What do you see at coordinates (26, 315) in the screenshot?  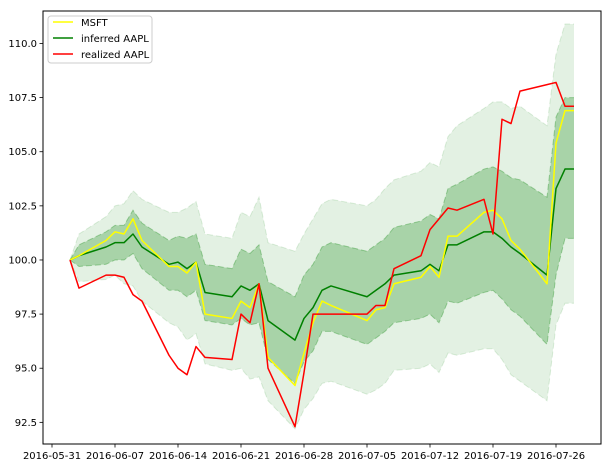 I see `y-tick-label: 97.5` at bounding box center [26, 315].